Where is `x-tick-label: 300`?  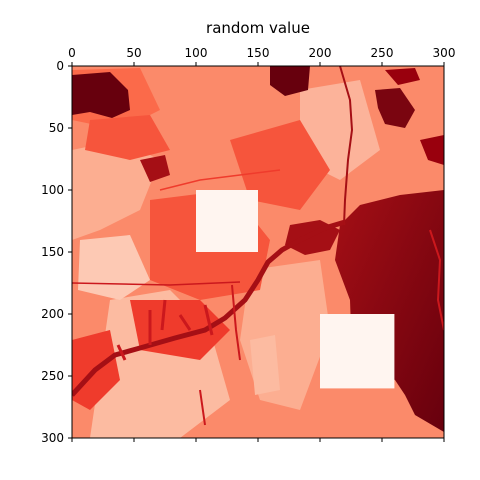 x-tick-label: 300 is located at coordinates (444, 53).